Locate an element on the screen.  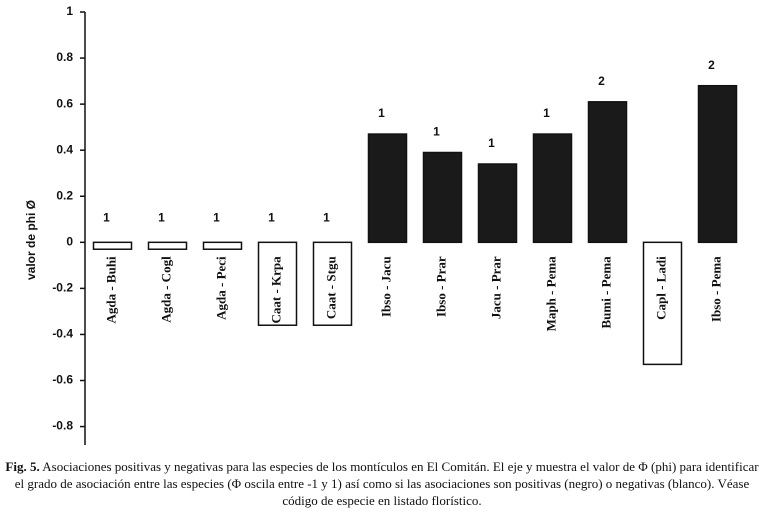
y-tick-label: 0.6 is located at coordinates (64, 103).